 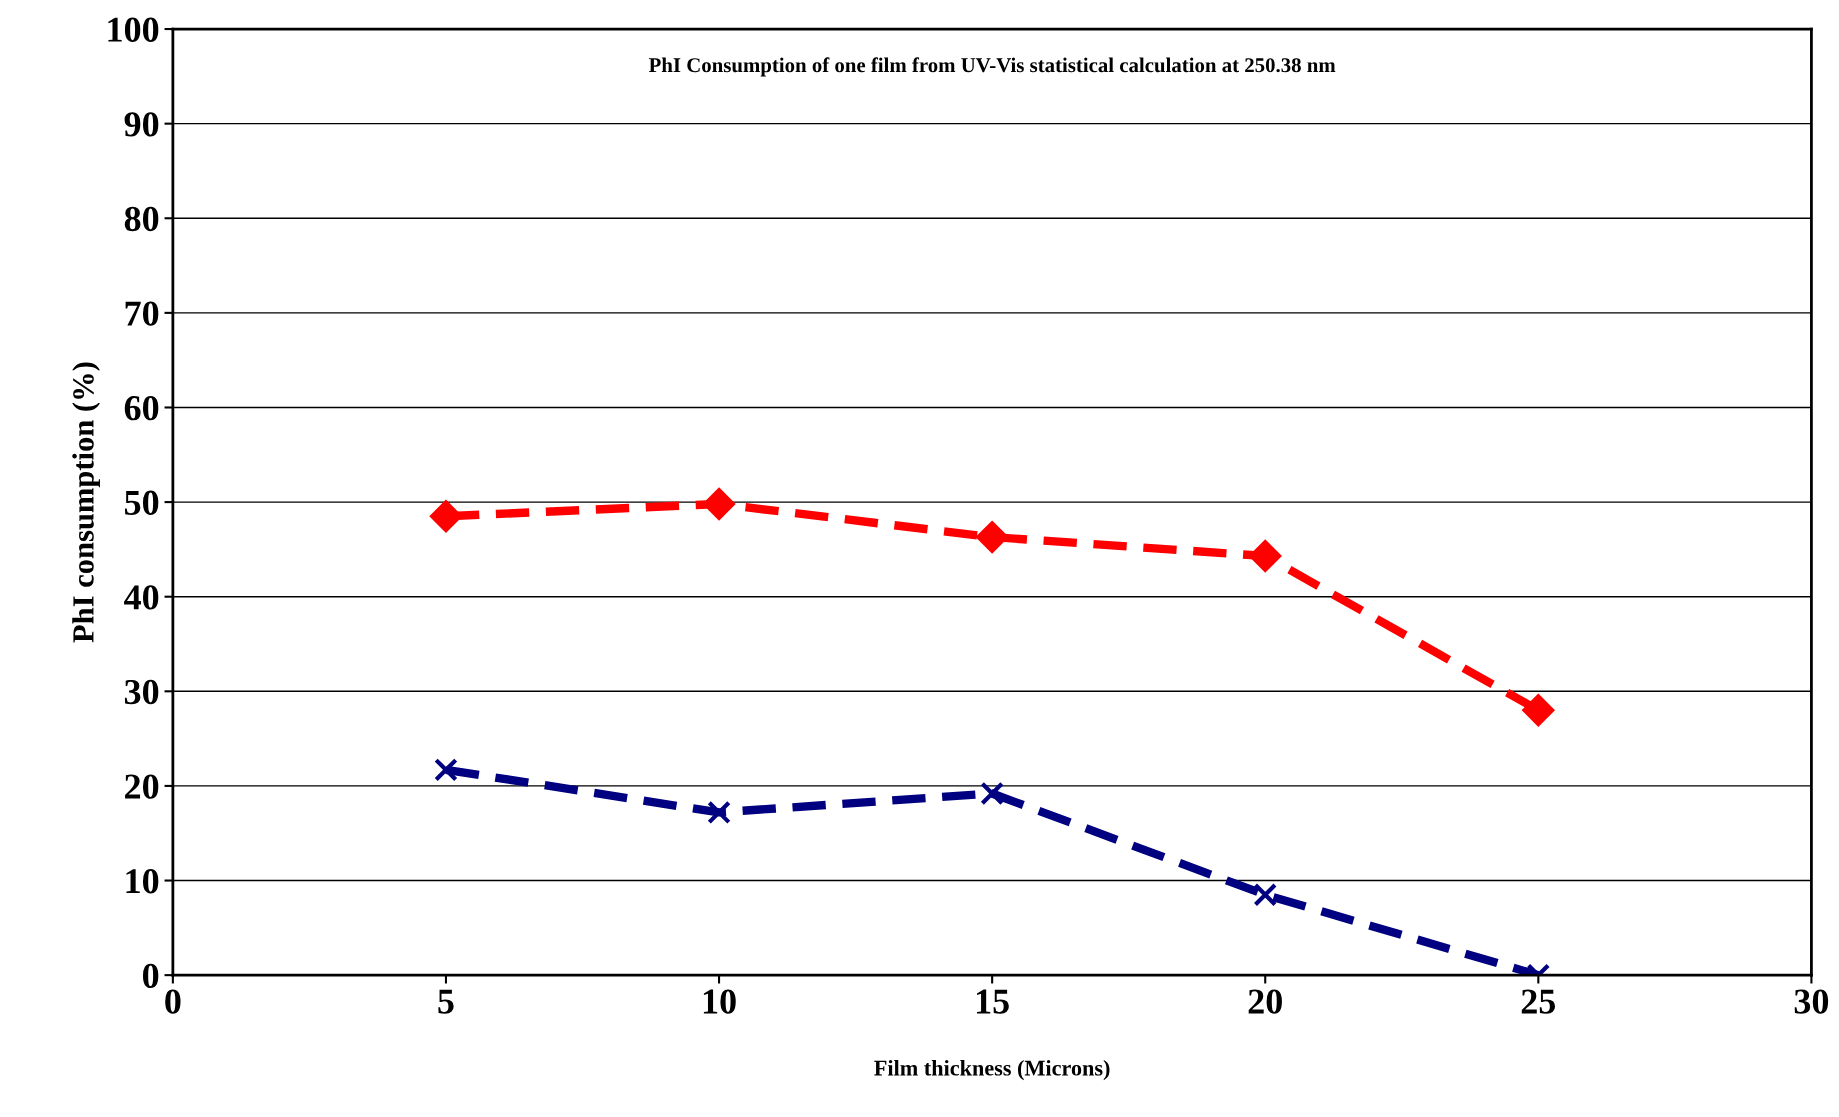 What do you see at coordinates (150, 976) in the screenshot?
I see `y-tick-label: 0` at bounding box center [150, 976].